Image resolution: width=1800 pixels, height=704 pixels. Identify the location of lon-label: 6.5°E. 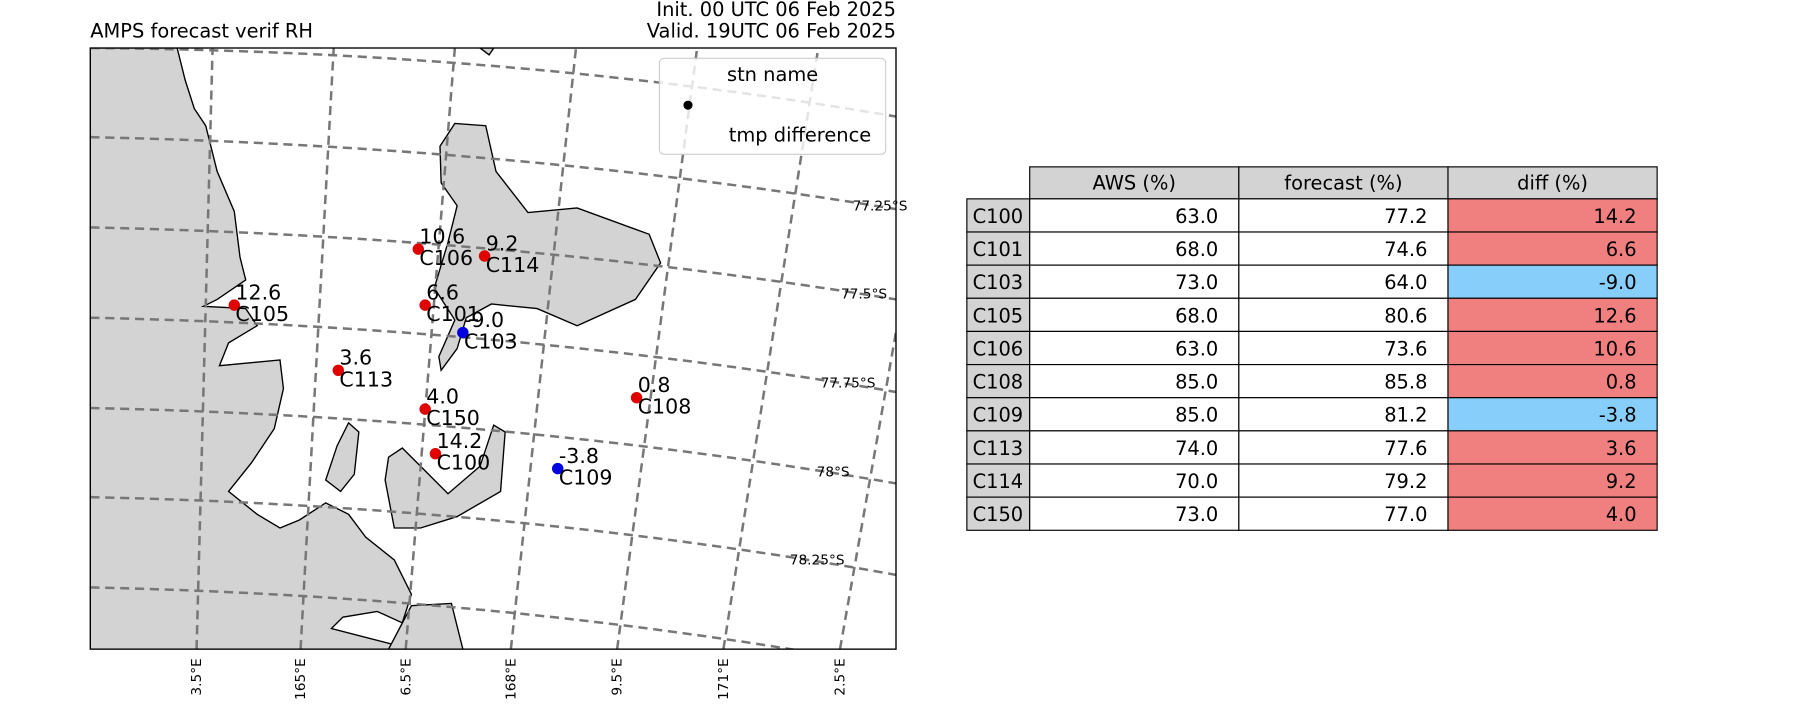
(406, 676).